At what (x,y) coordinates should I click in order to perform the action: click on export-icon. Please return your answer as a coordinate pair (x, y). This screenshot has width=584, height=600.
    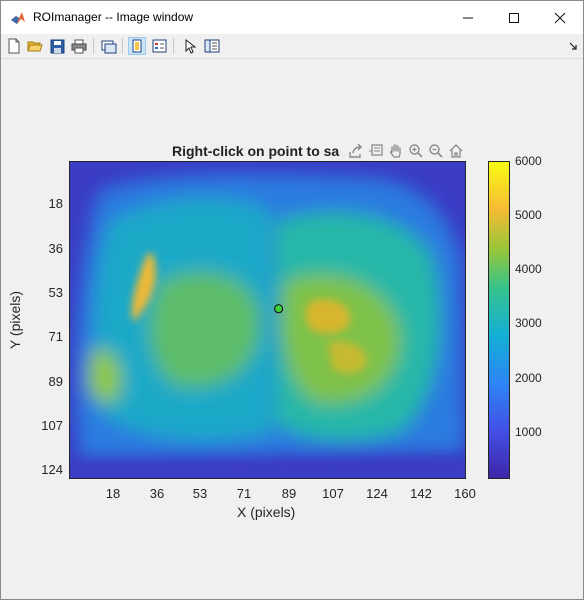
    Looking at the image, I should click on (355, 150).